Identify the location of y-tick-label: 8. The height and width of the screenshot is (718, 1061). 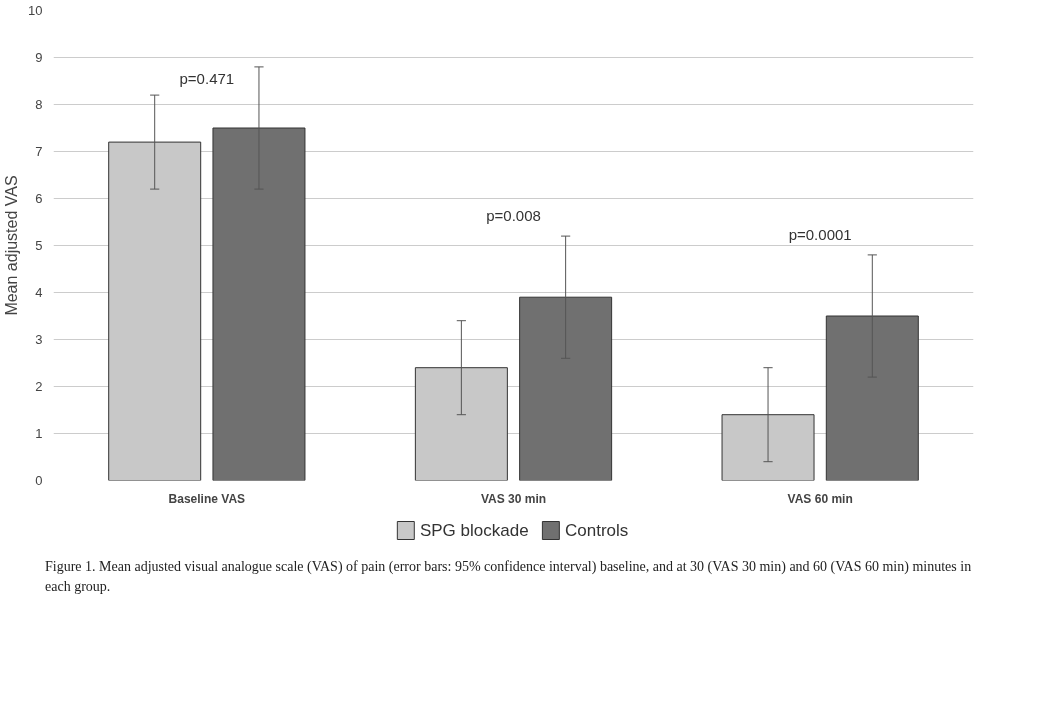
(39, 104).